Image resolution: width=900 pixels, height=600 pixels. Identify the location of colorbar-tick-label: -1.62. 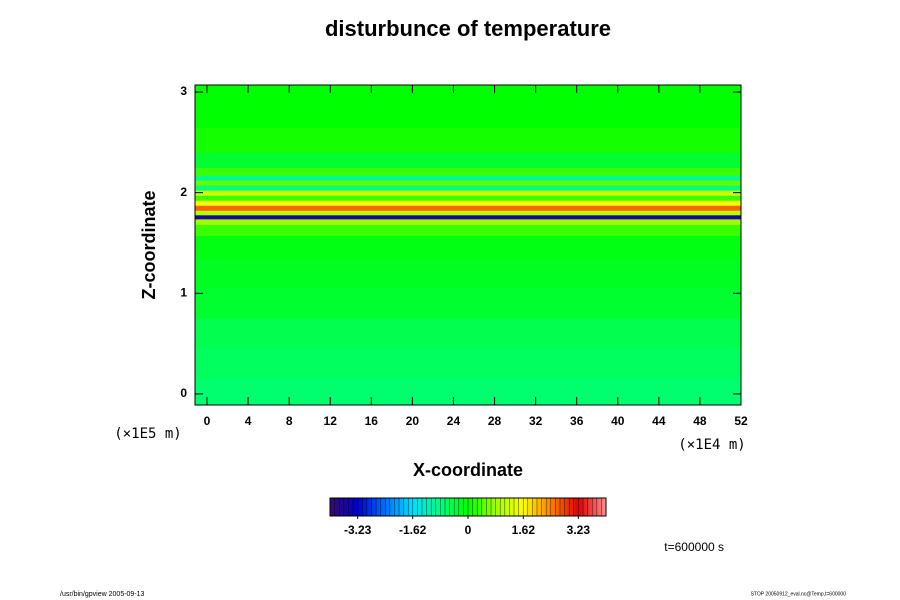
(413, 530).